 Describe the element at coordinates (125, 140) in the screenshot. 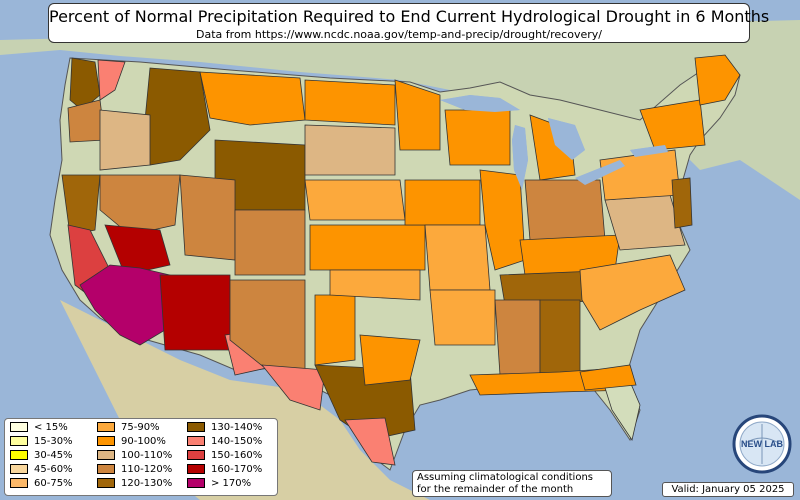

I see `region-oregon-east` at that location.